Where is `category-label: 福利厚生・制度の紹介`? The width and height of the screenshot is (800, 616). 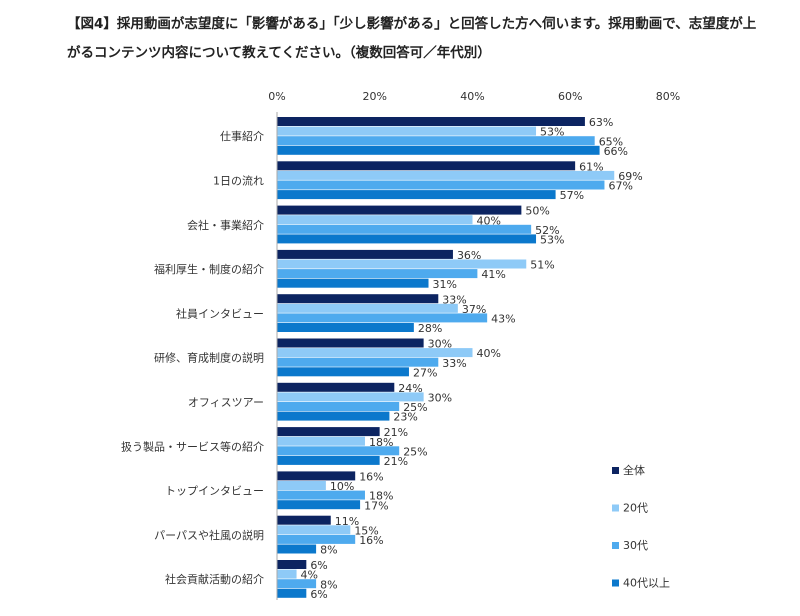 category-label: 福利厚生・制度の紹介 is located at coordinates (209, 269).